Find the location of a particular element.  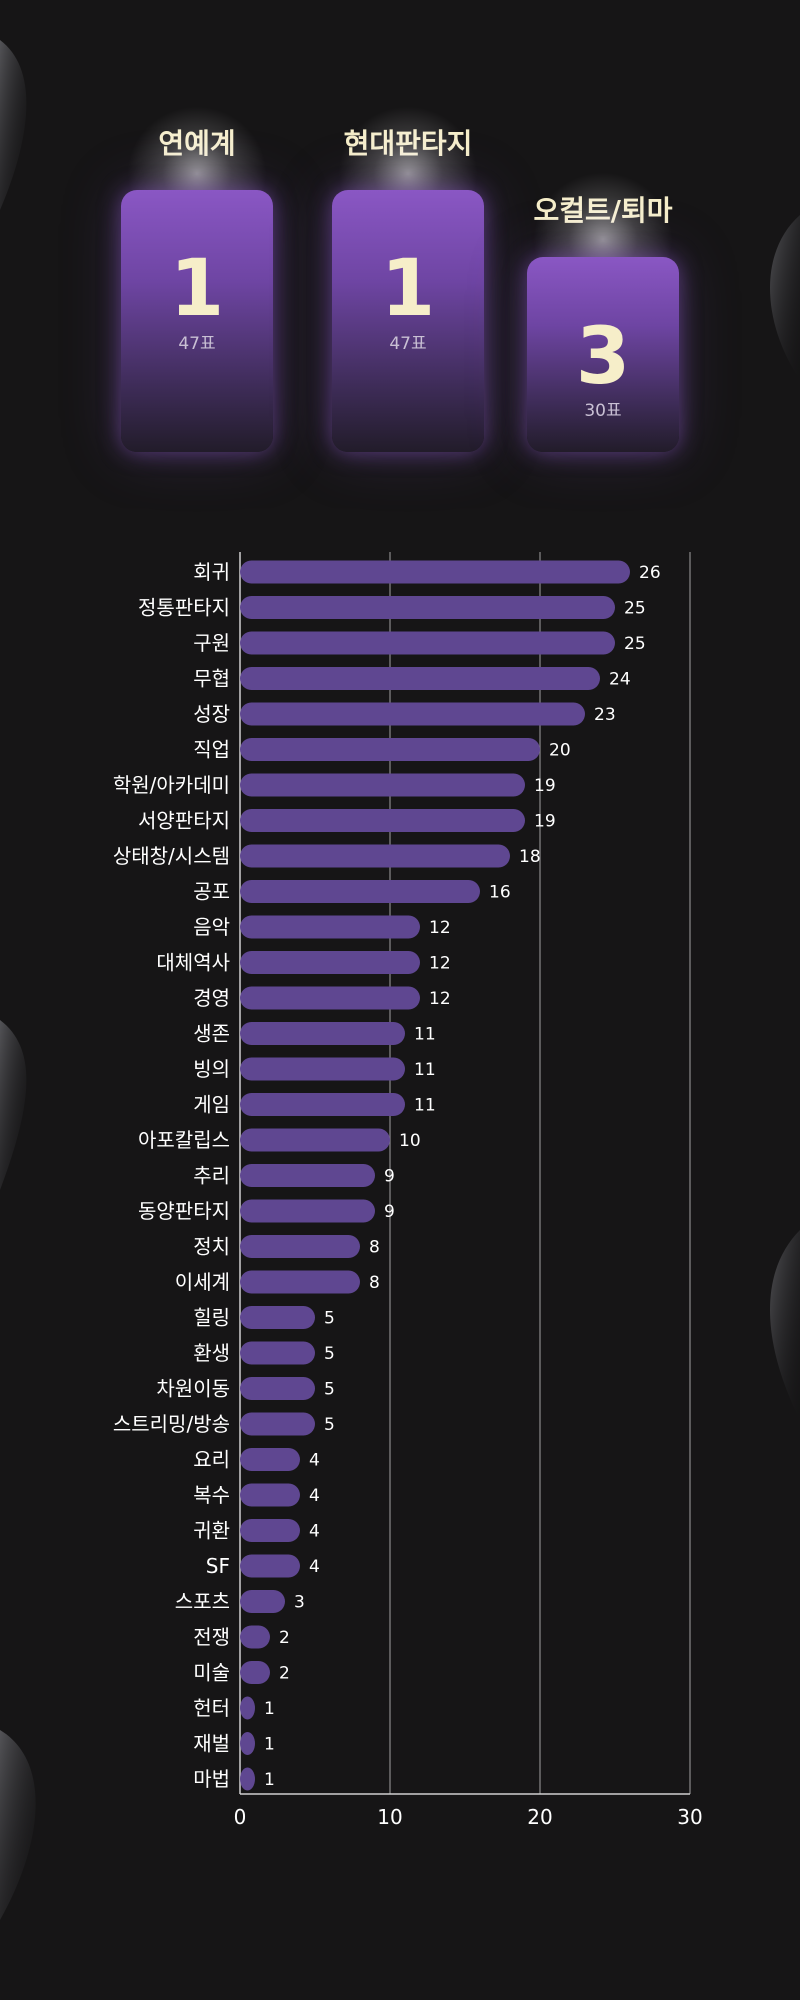

category-label: 경영 is located at coordinates (211, 998).